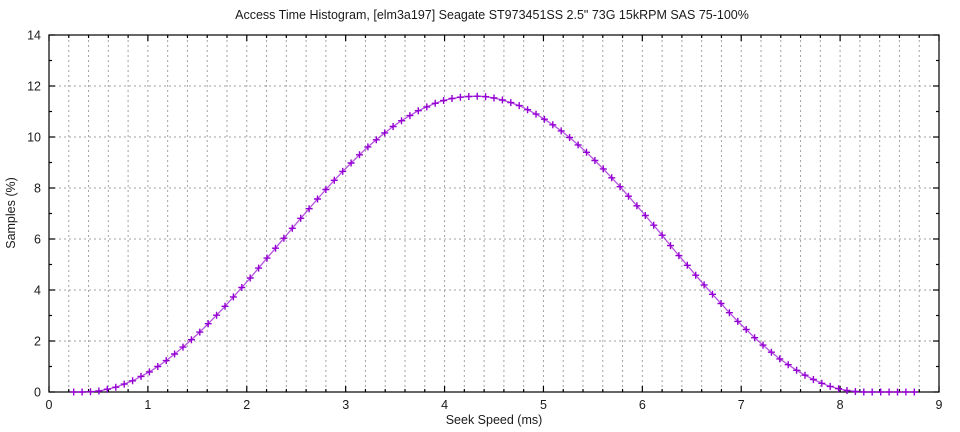 The width and height of the screenshot is (960, 432). I want to click on x-tick-label: 4, so click(444, 405).